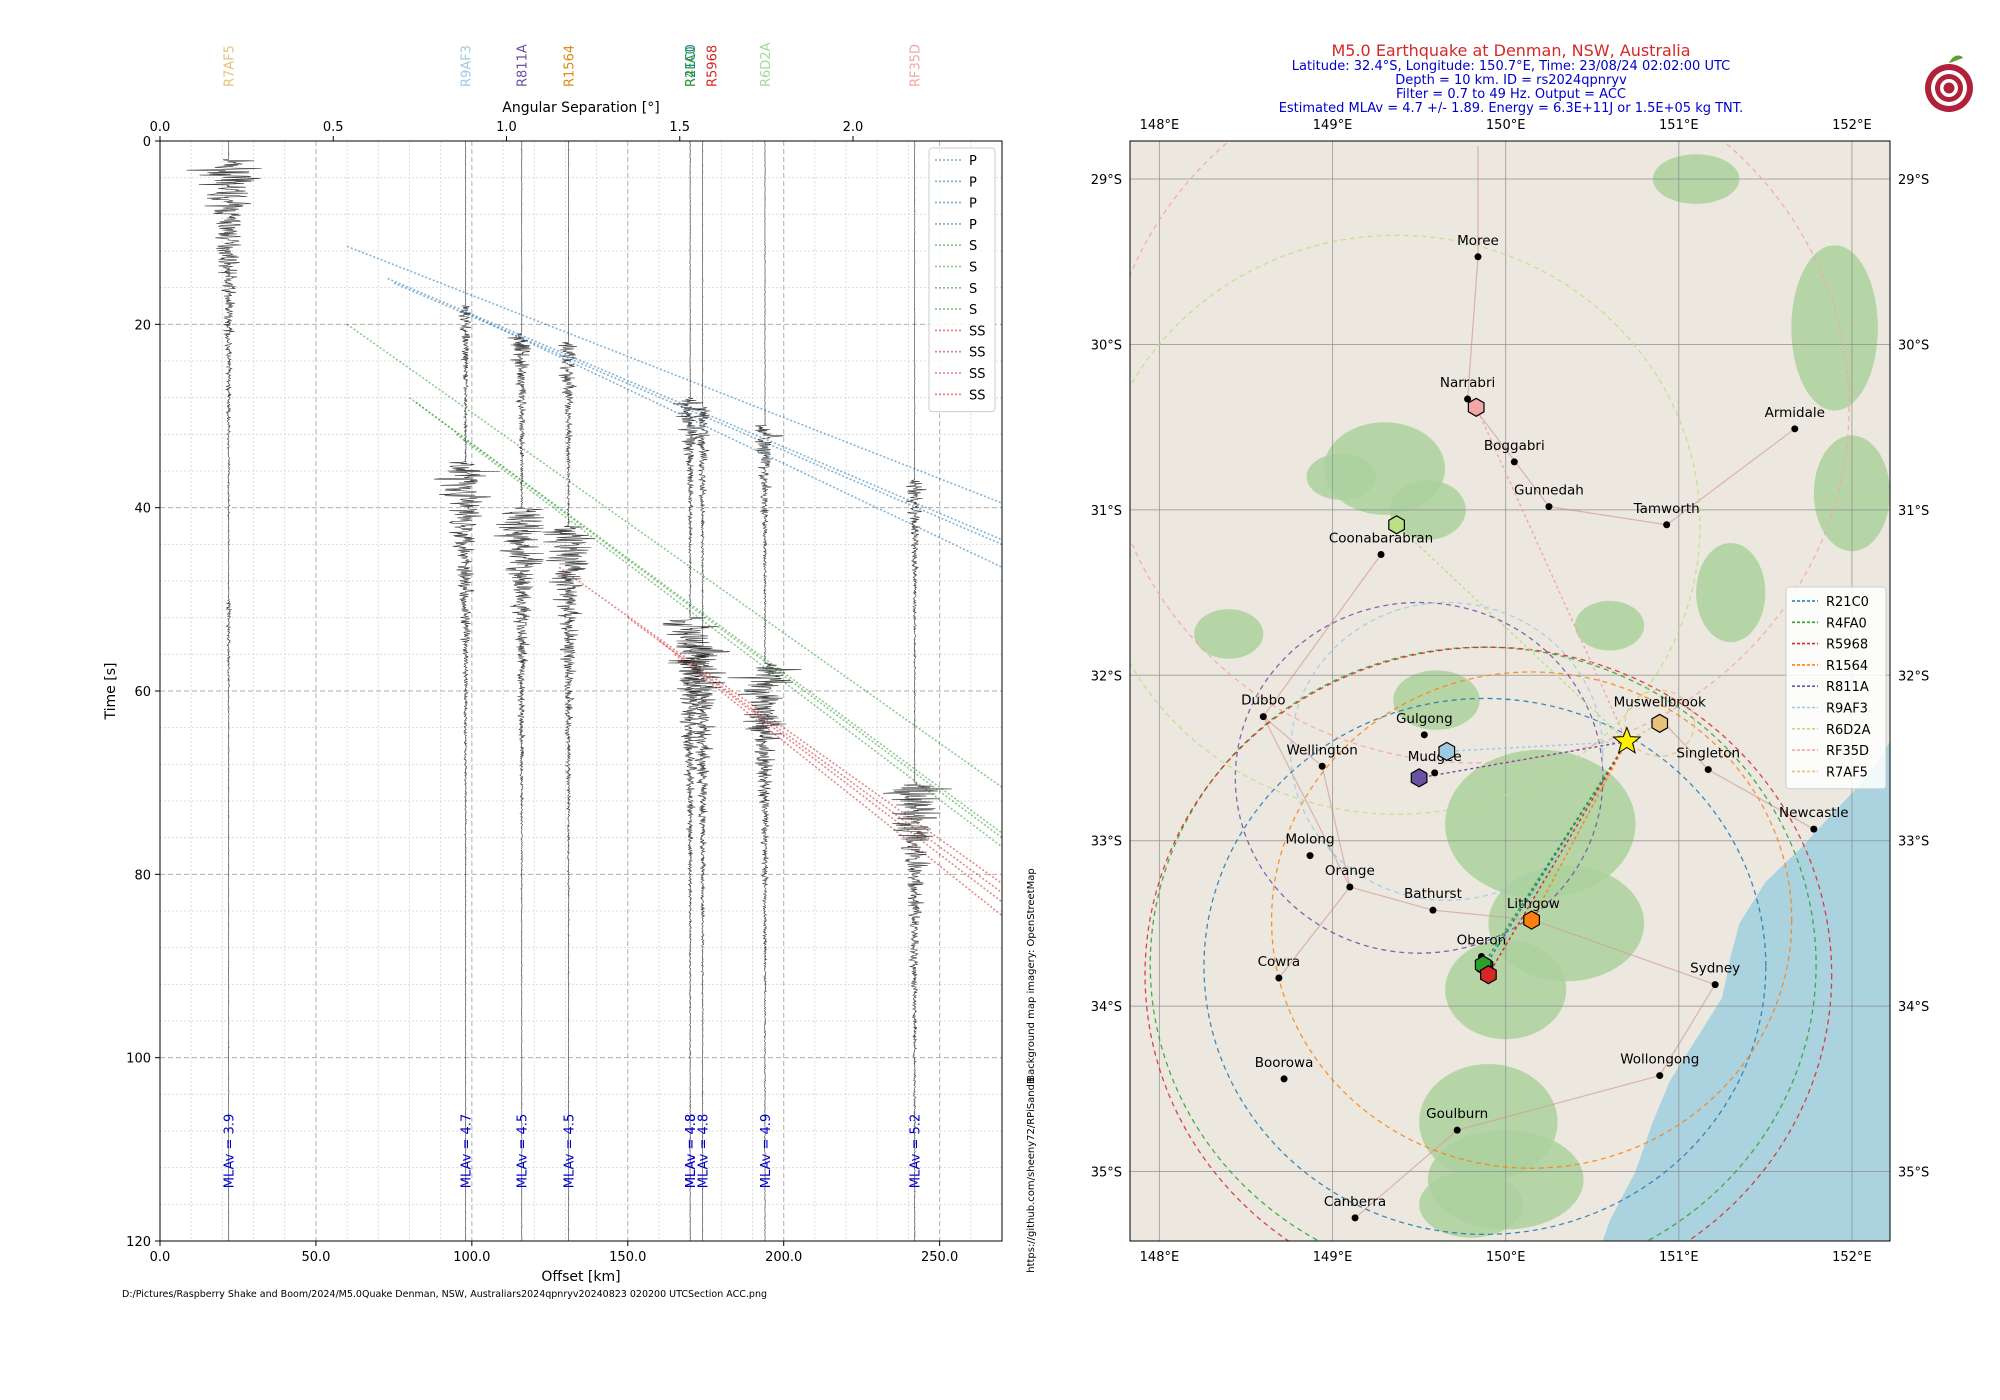  Describe the element at coordinates (1913, 511) in the screenshot. I see `lat-label-right: 31°S` at that location.